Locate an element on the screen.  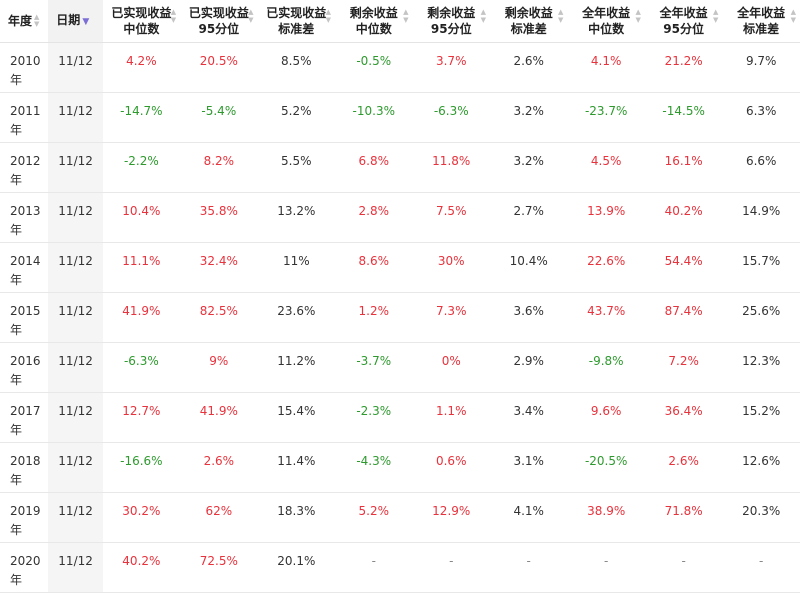
value-cell: 30% is located at coordinates (451, 260).